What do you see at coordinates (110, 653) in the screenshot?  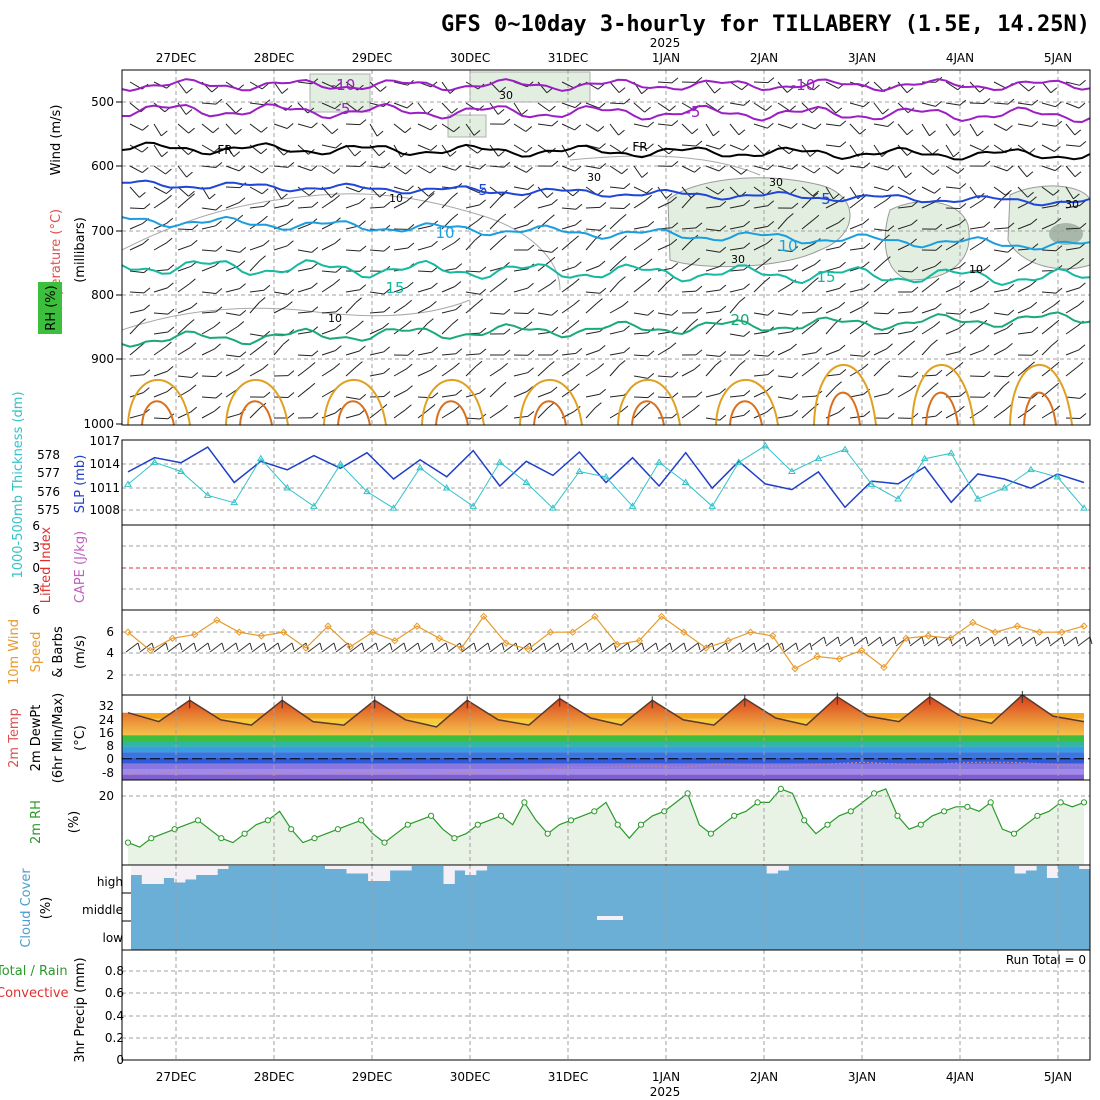 I see `wind-tick: 4` at bounding box center [110, 653].